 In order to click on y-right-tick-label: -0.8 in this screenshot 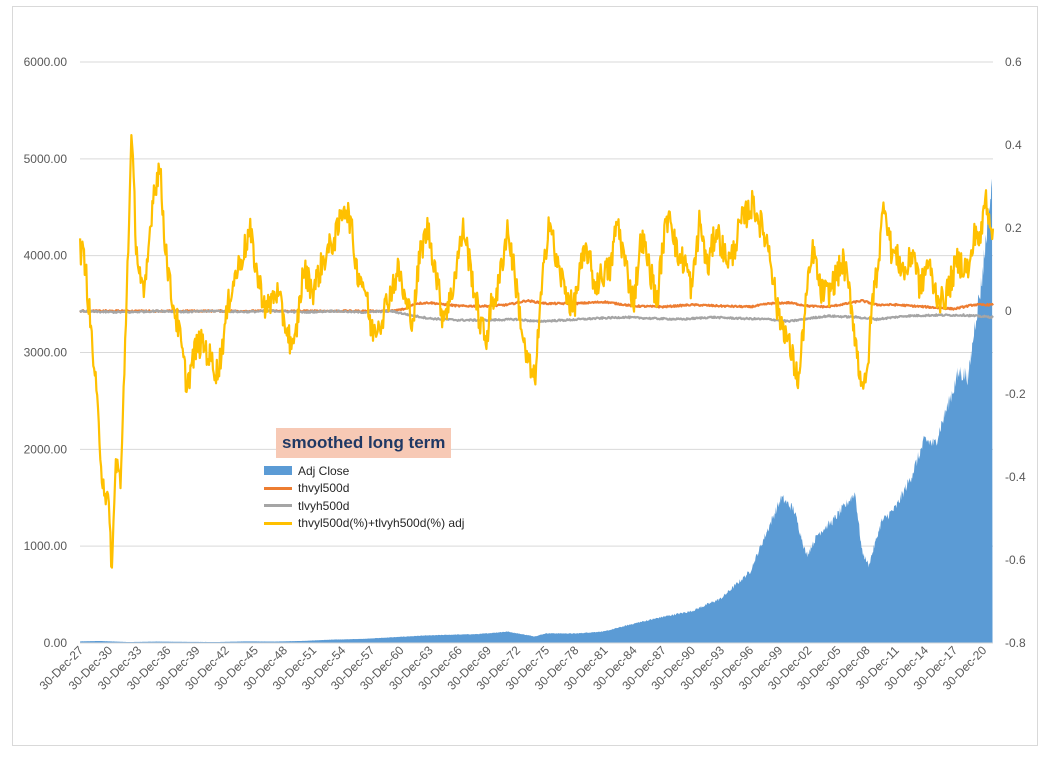, I will do `click(1015, 643)`.